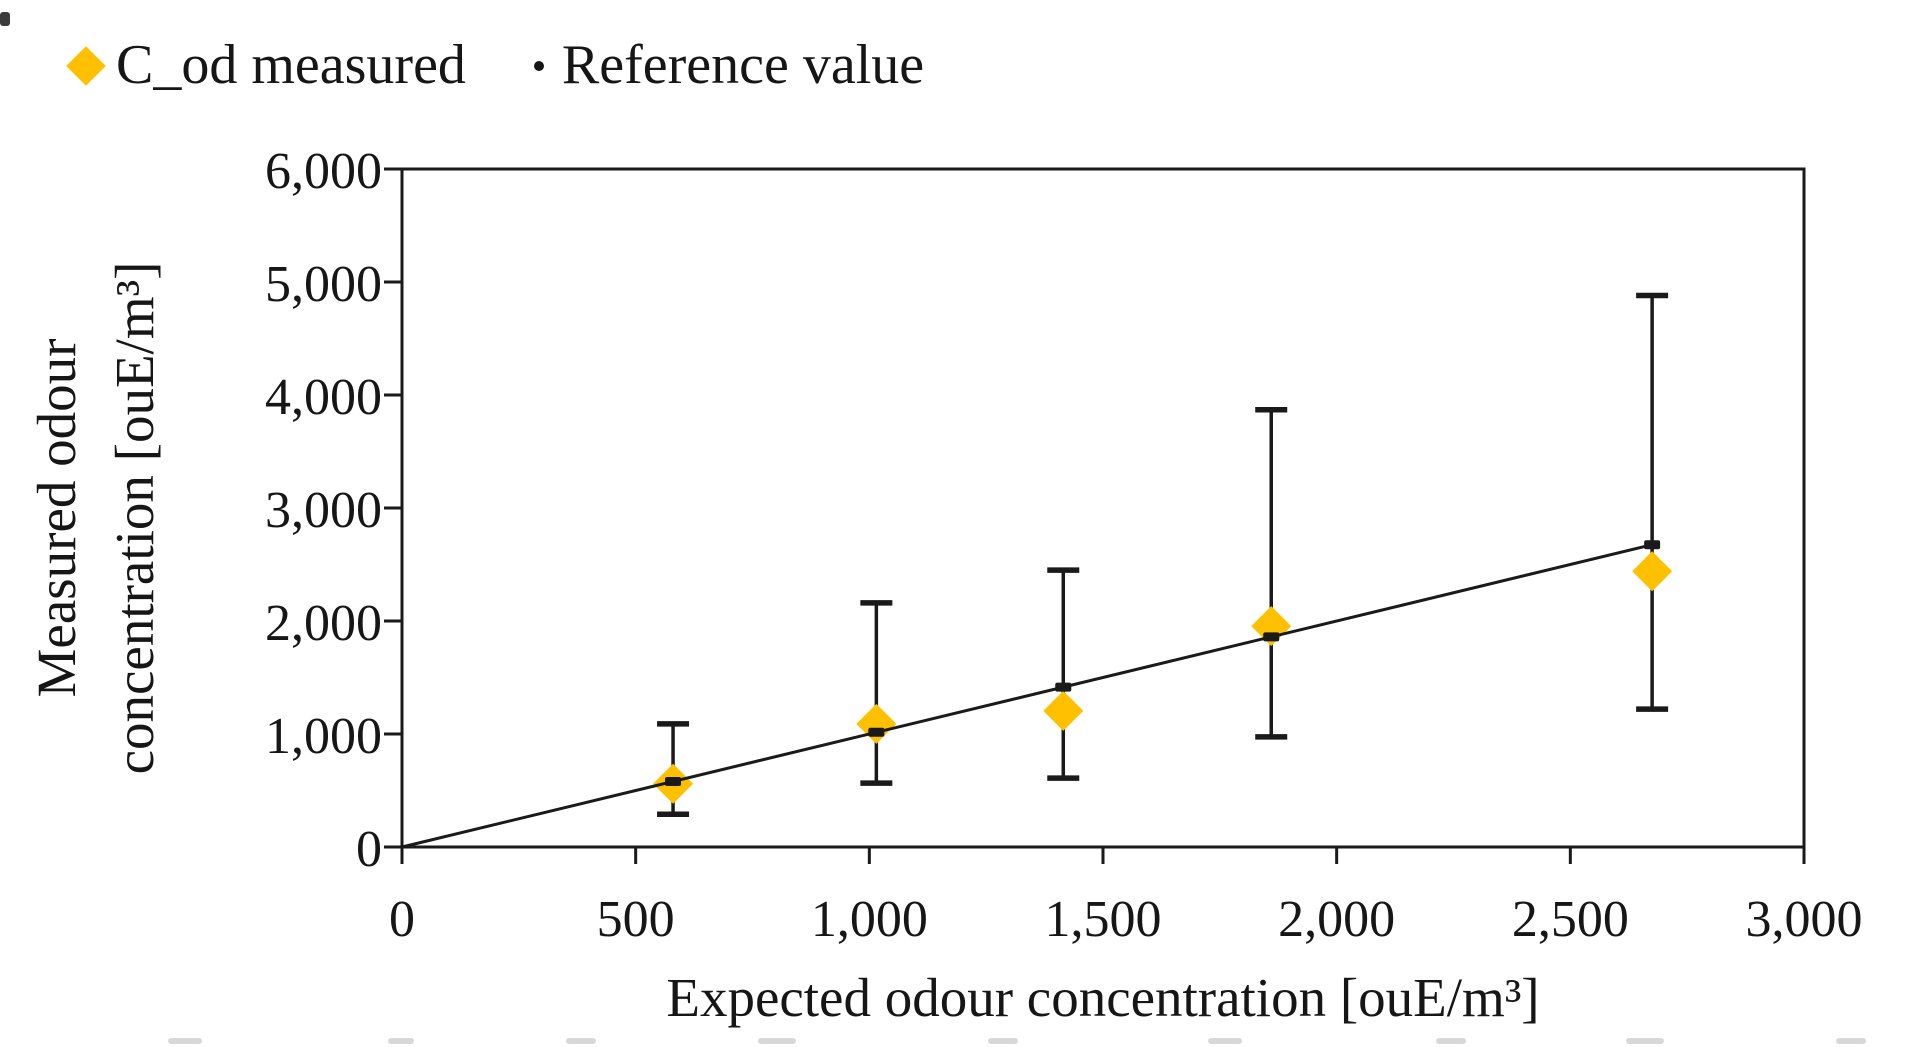  I want to click on y-axis-title-line-2: concentration [ouE/m³], so click(134, 518).